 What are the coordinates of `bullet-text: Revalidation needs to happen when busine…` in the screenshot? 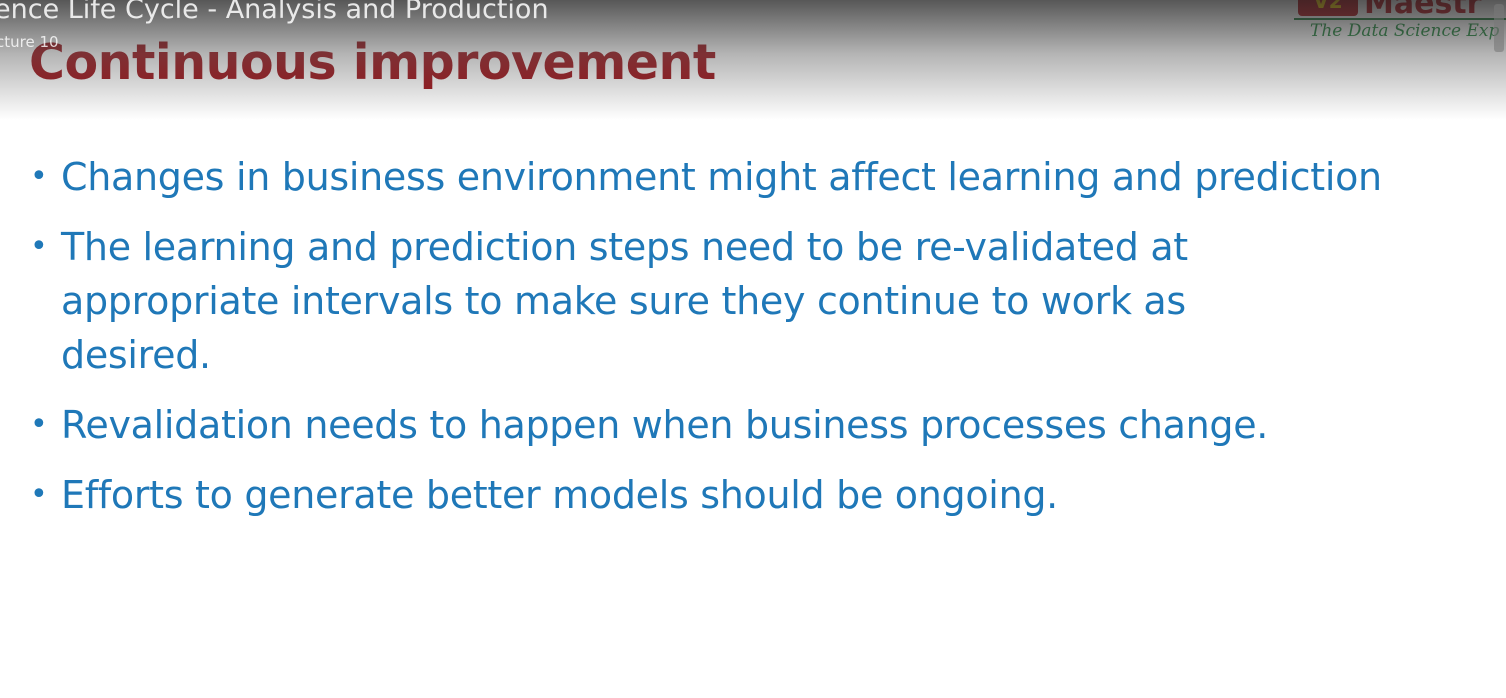 It's located at (665, 425).